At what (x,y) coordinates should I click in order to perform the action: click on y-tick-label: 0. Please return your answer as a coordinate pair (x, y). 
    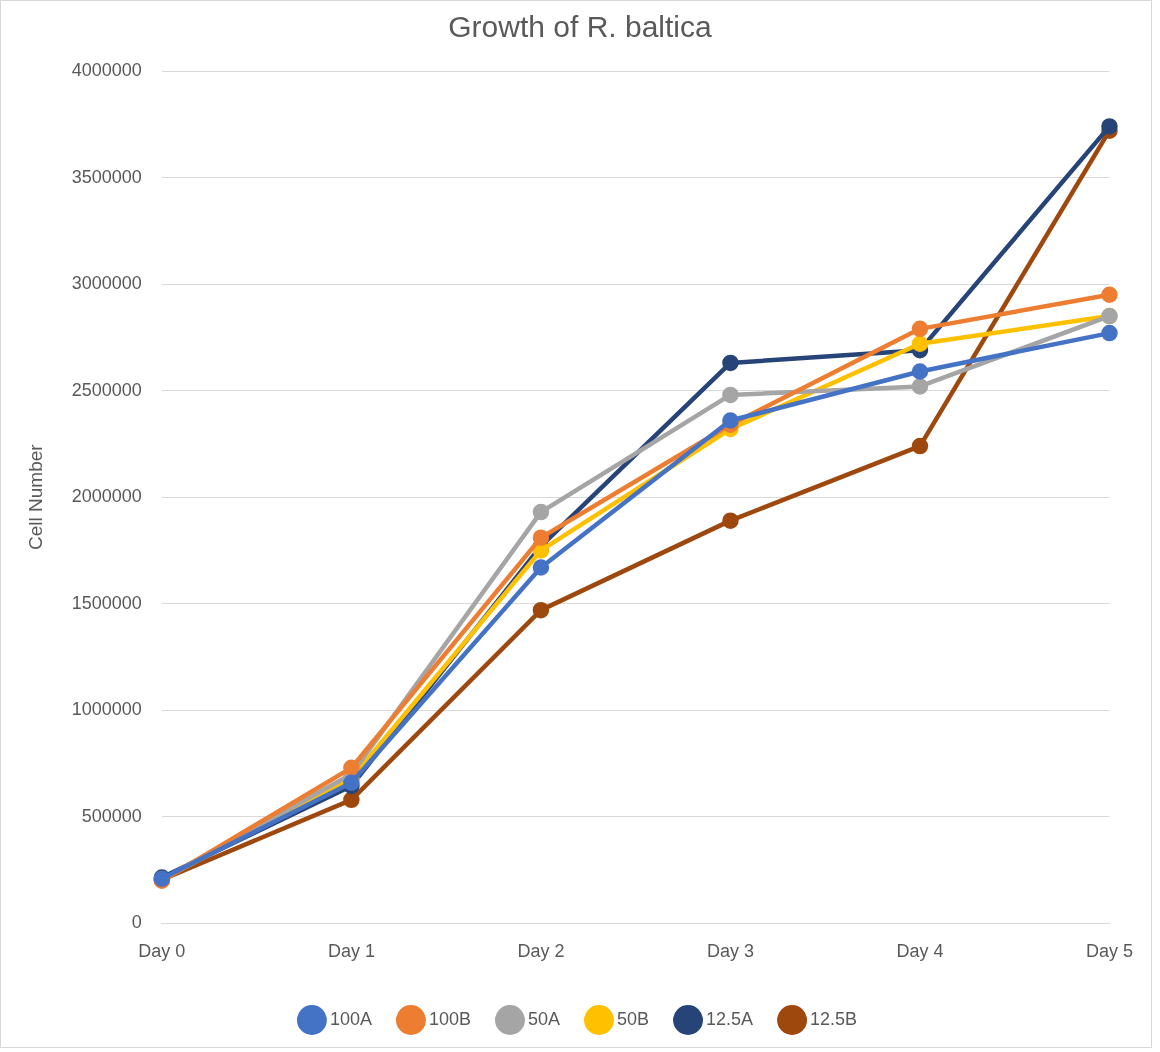
    Looking at the image, I should click on (136, 922).